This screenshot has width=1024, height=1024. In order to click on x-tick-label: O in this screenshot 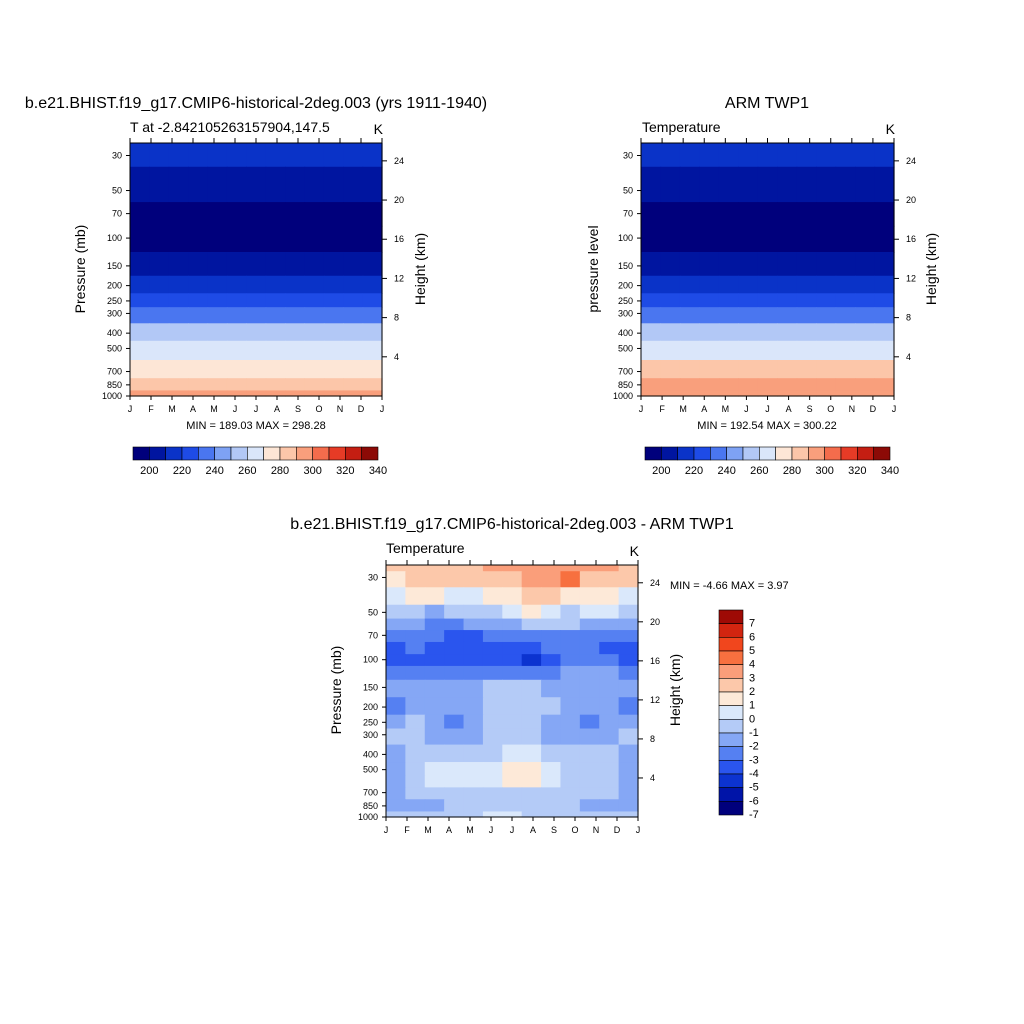, I will do `click(318, 409)`.